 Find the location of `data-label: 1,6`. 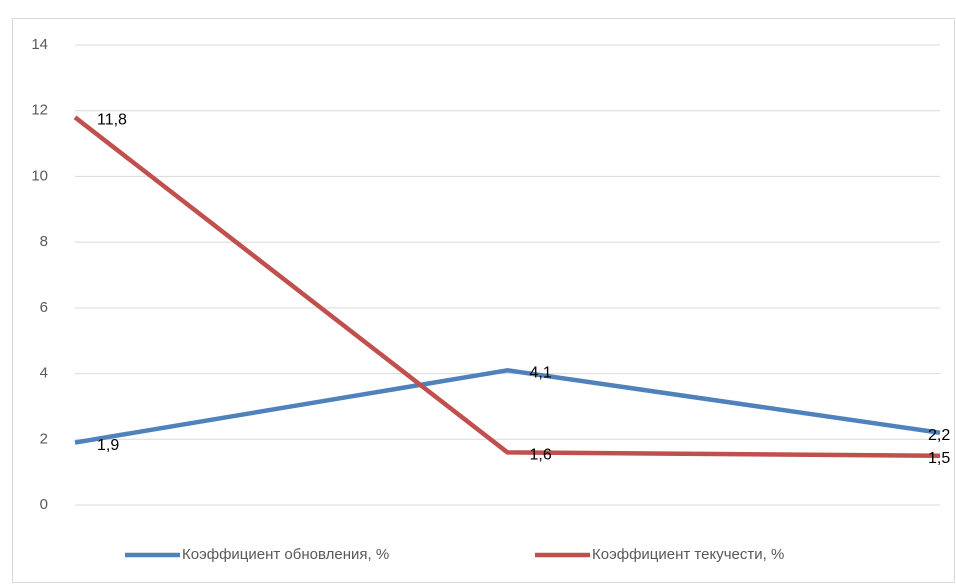

data-label: 1,6 is located at coordinates (541, 455).